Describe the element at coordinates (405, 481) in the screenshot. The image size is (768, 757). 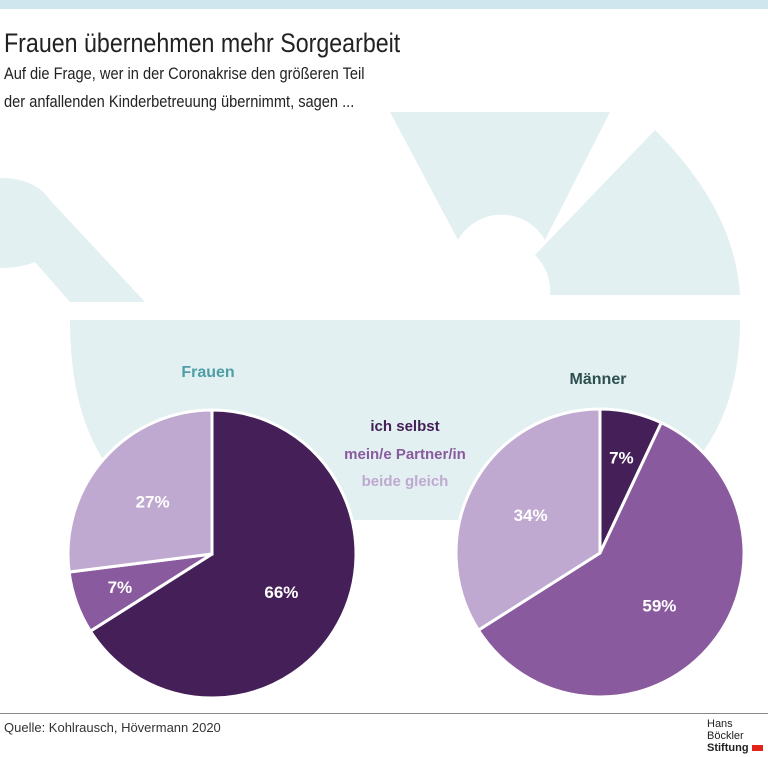
I see `legend-beide-gleich: beide gleich` at that location.